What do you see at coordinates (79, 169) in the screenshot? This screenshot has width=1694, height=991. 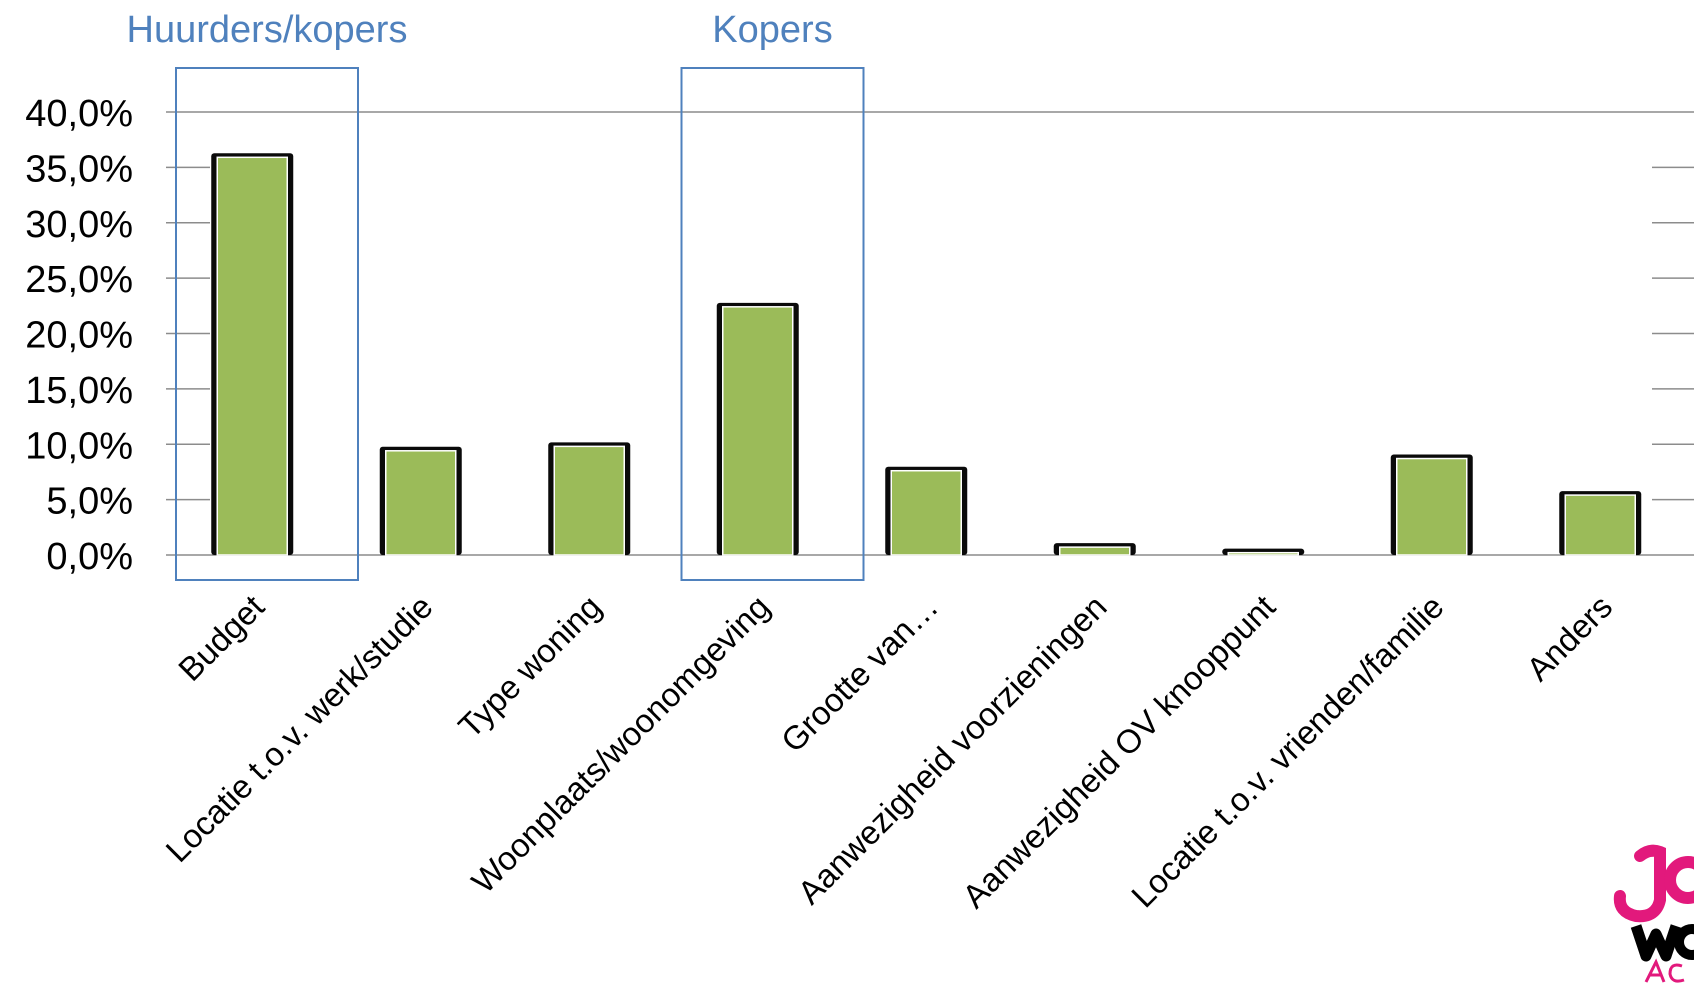 I see `y-tick-label: 35,0%` at bounding box center [79, 169].